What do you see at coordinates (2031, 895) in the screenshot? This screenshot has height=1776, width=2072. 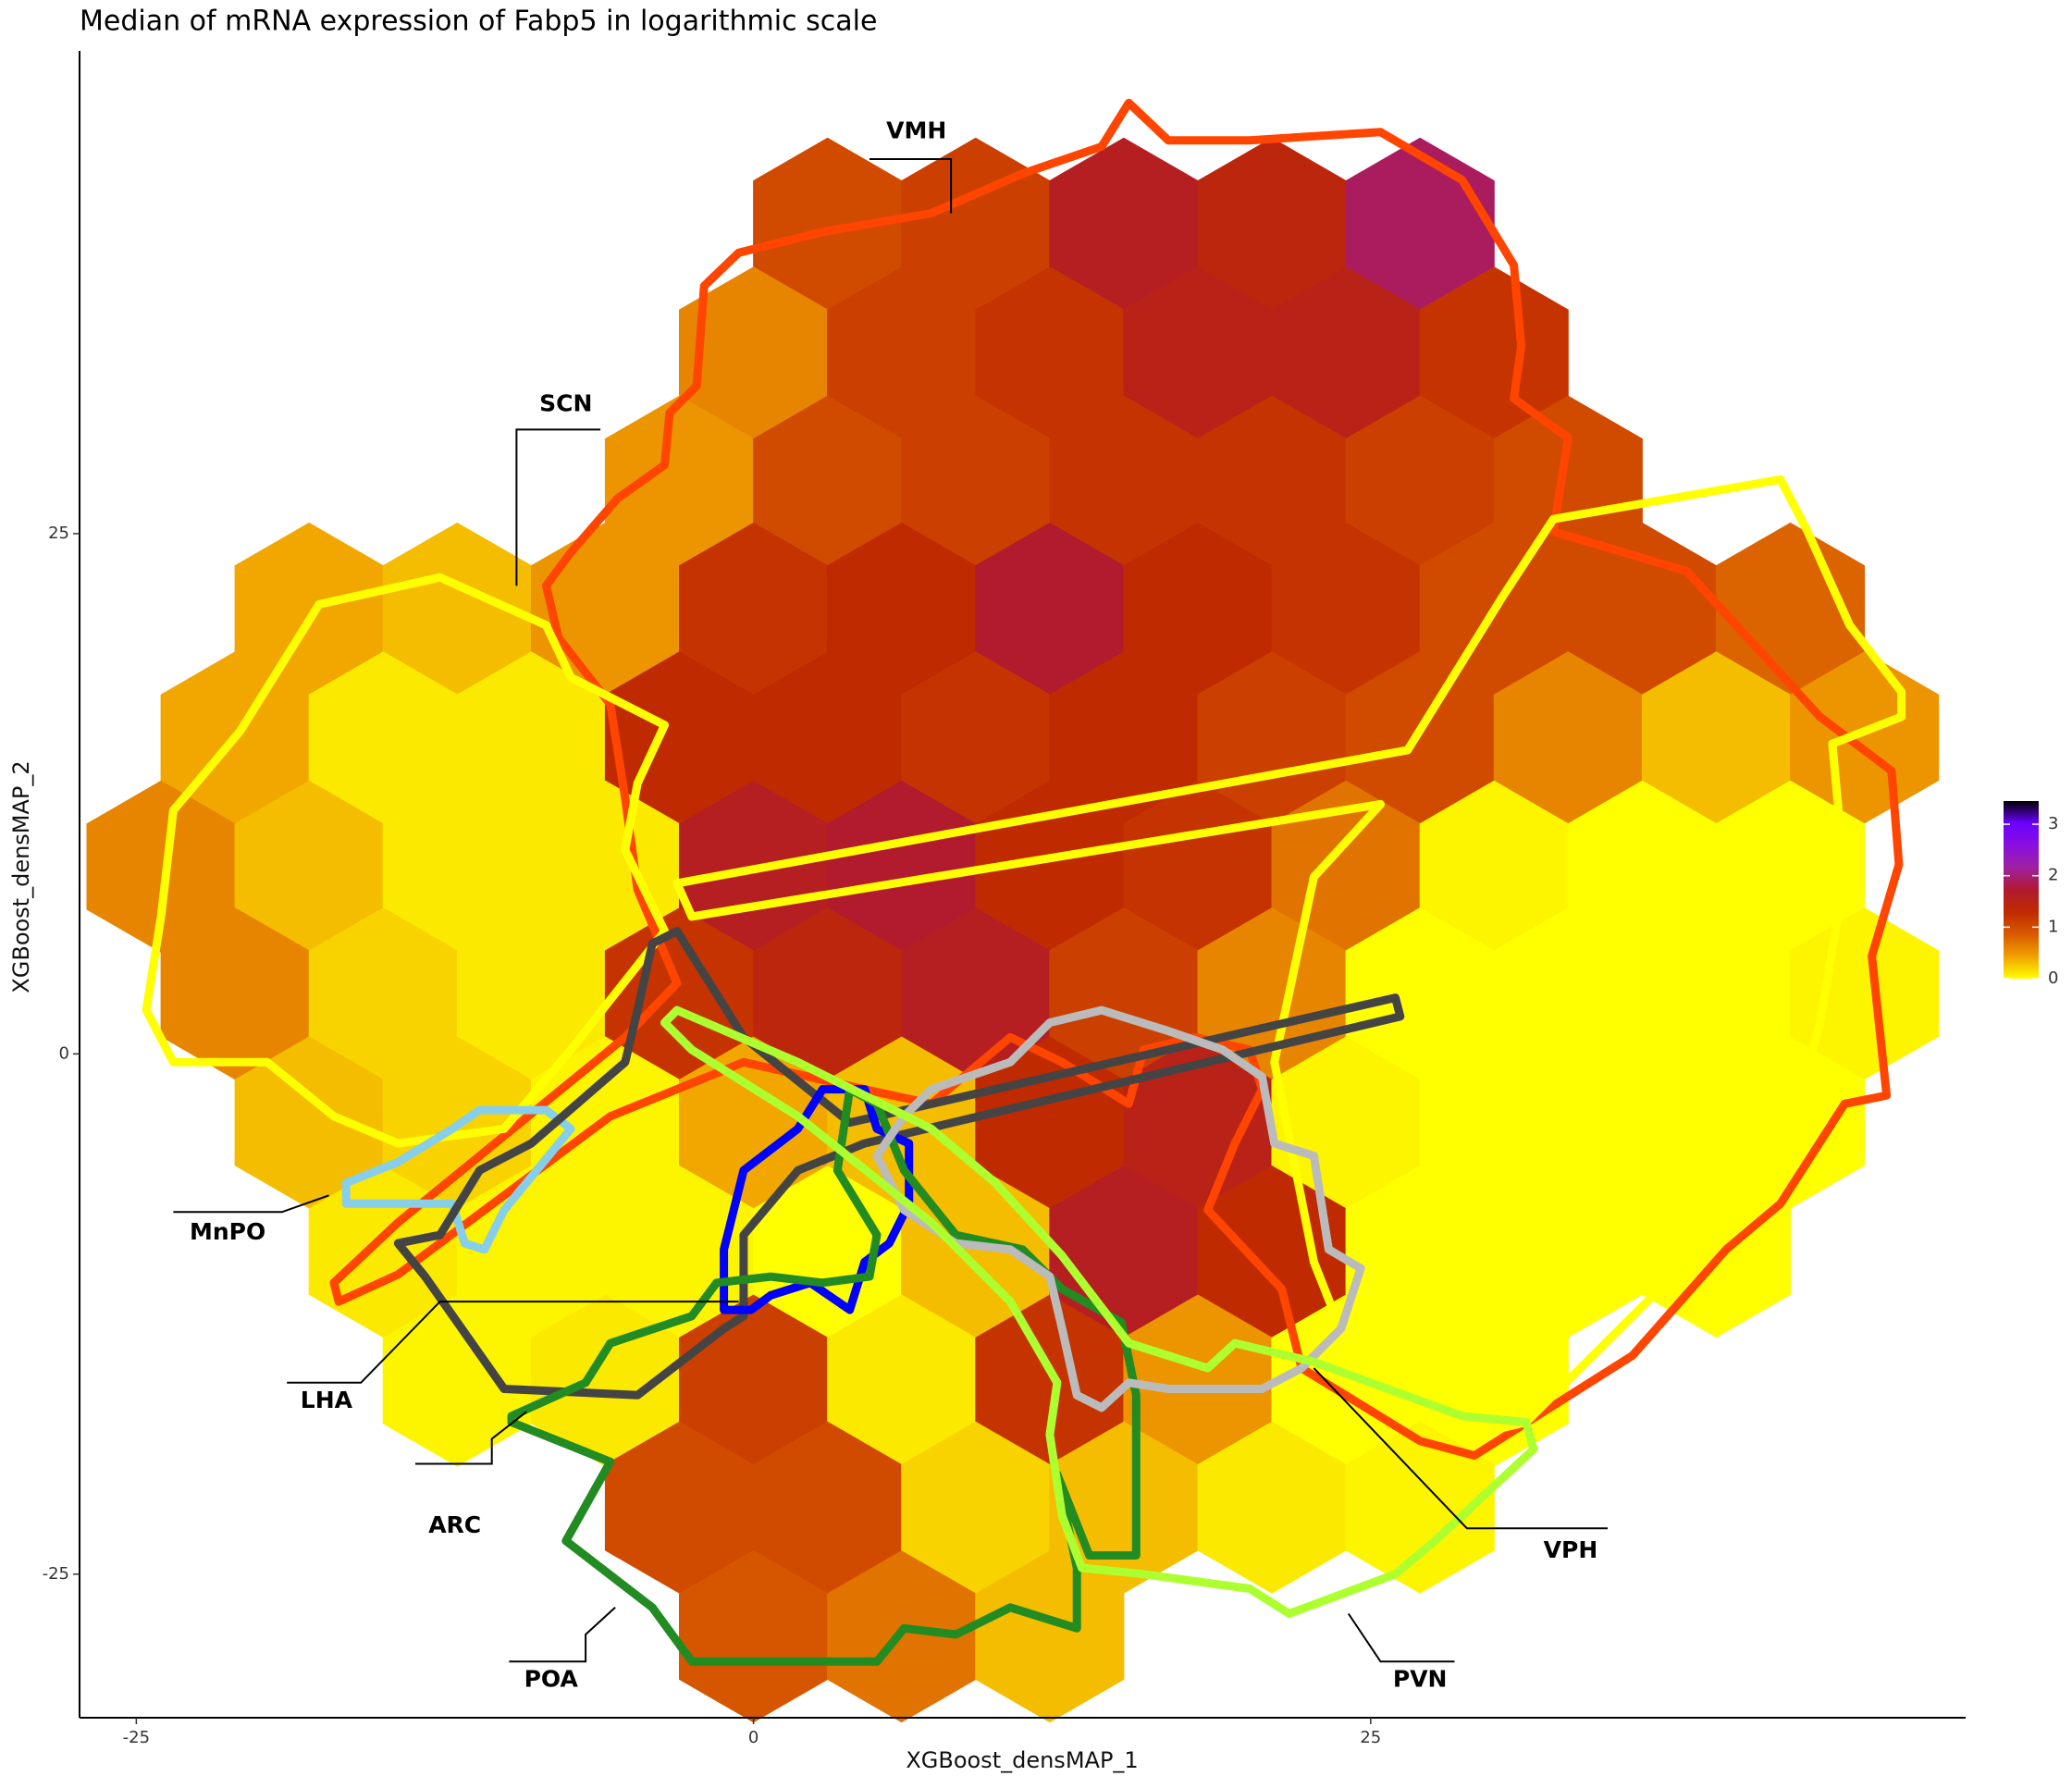 I see `colorbar: 0 1 2 3` at bounding box center [2031, 895].